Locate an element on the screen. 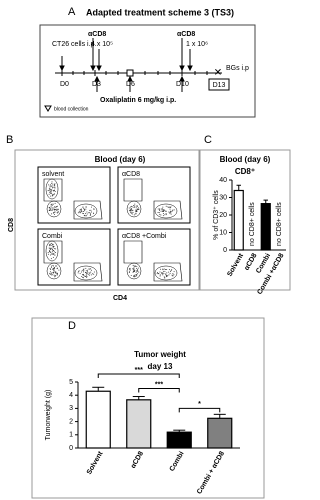 The height and width of the screenshot is (500, 320). chart-title: Blood (day 6) is located at coordinates (245, 159).